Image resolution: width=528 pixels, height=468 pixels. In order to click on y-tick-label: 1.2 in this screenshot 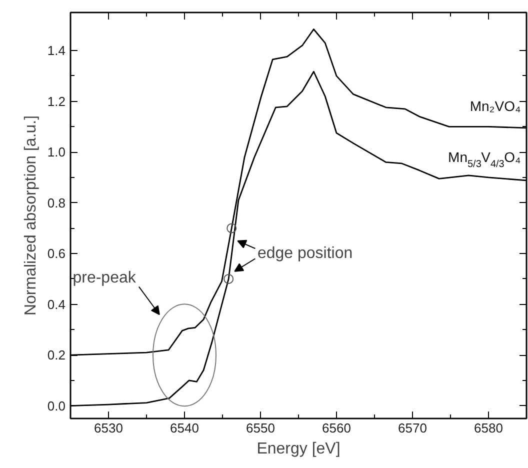, I will do `click(56, 101)`.